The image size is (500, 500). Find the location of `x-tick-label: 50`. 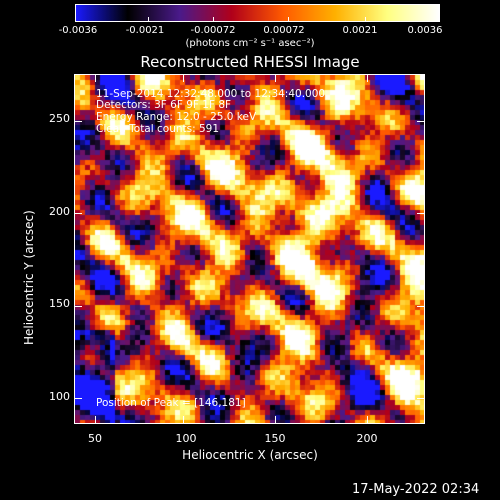

x-tick-label: 50 is located at coordinates (95, 438).